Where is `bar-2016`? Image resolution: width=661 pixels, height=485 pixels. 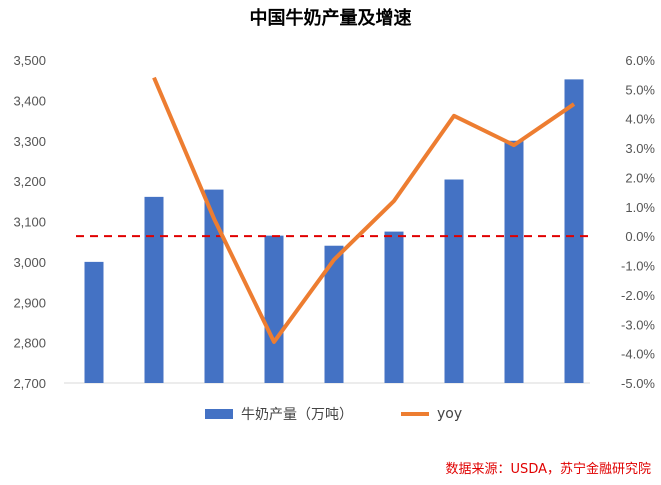
bar-2016 is located at coordinates (274, 309).